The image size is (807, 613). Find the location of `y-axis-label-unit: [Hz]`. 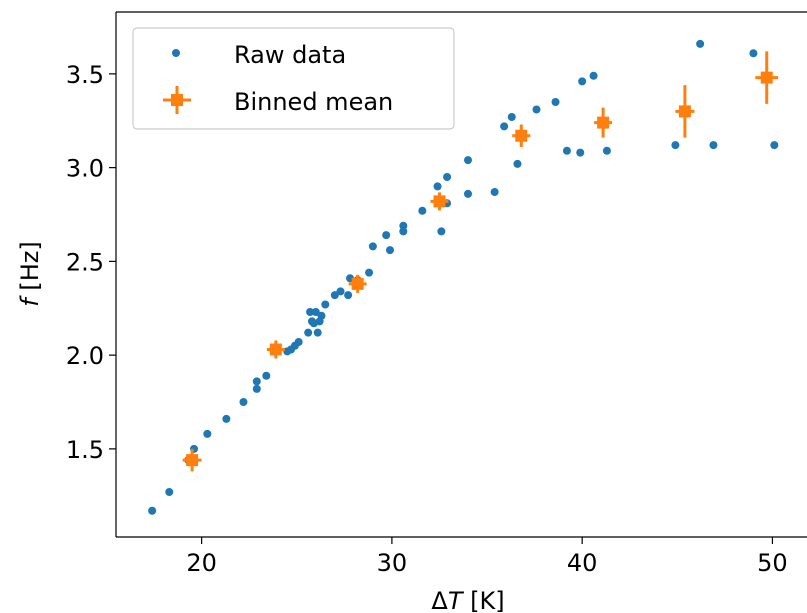

y-axis-label-unit: [Hz] is located at coordinates (30, 269).